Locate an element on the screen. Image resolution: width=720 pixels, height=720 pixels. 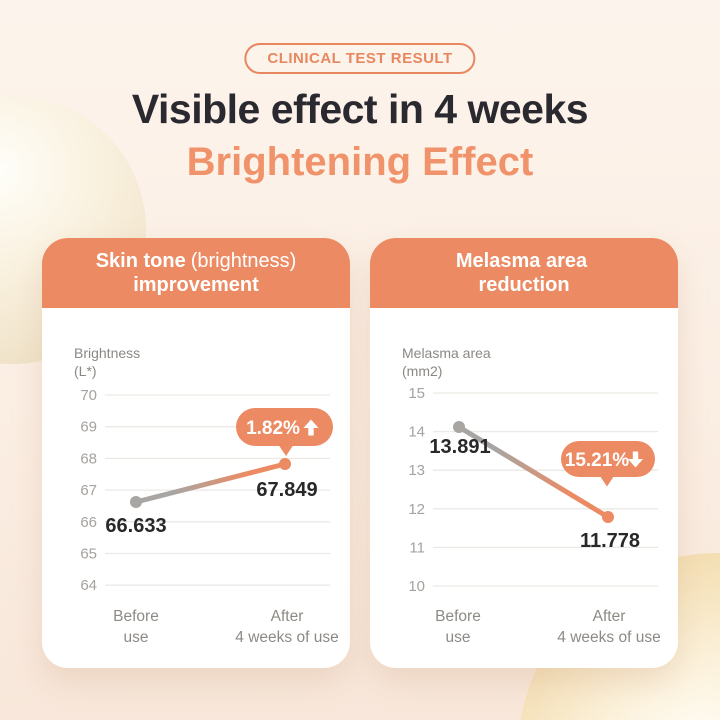
y-axis-title-line1: Brightness is located at coordinates (107, 353).